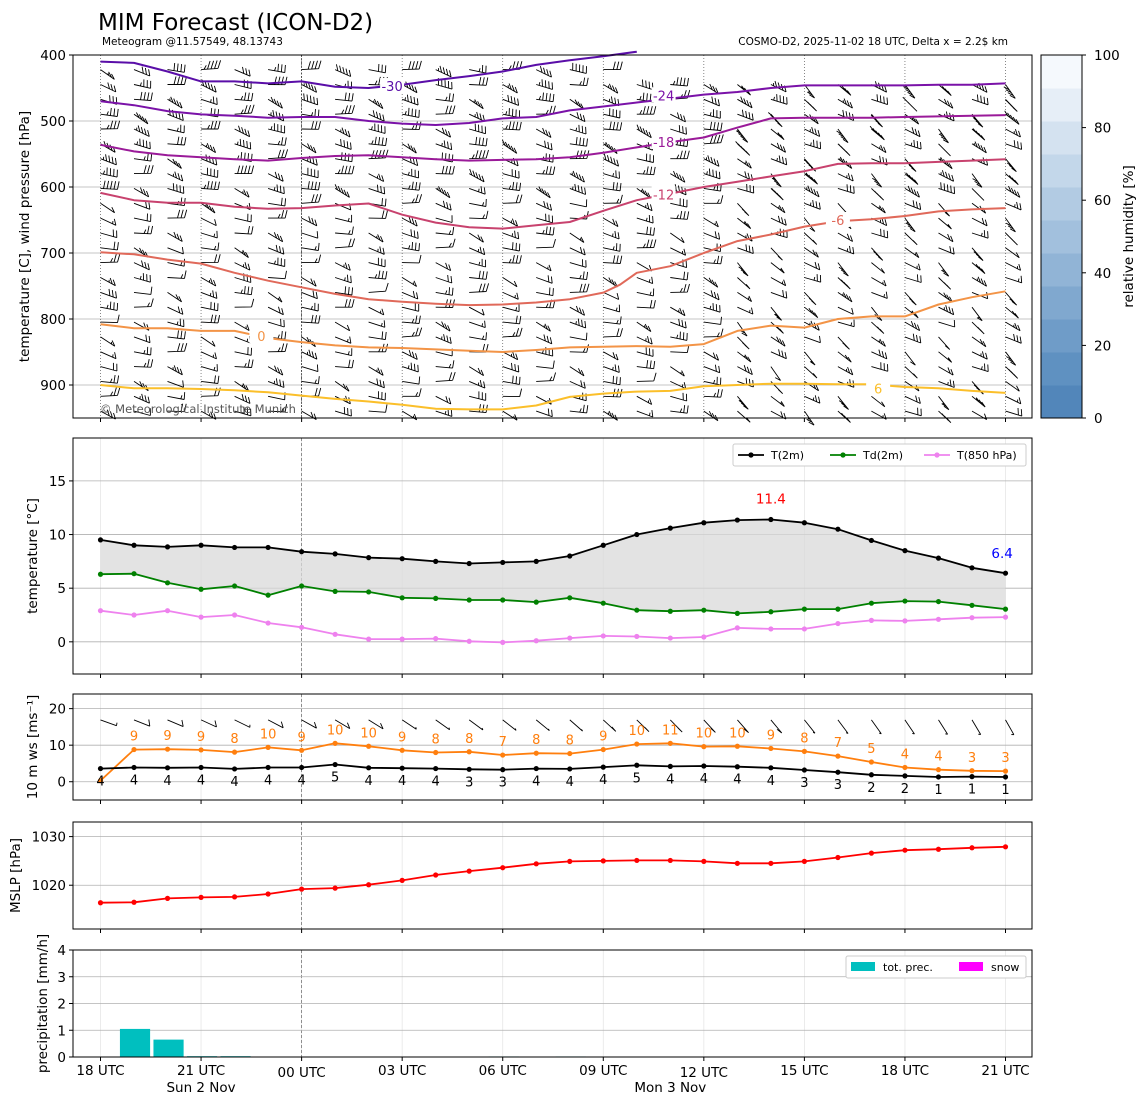 This screenshot has height=1105, width=1148. What do you see at coordinates (192, 42) in the screenshot?
I see `chart-subtitle-location: Meteogram @11.57549, 48.13743` at bounding box center [192, 42].